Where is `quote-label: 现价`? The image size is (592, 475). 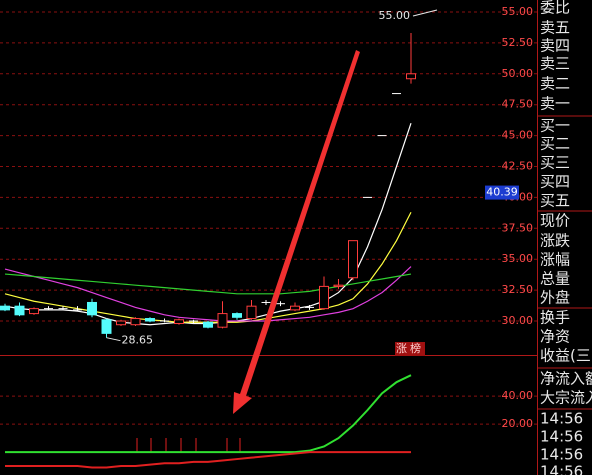 quote-label: 现价 is located at coordinates (555, 221).